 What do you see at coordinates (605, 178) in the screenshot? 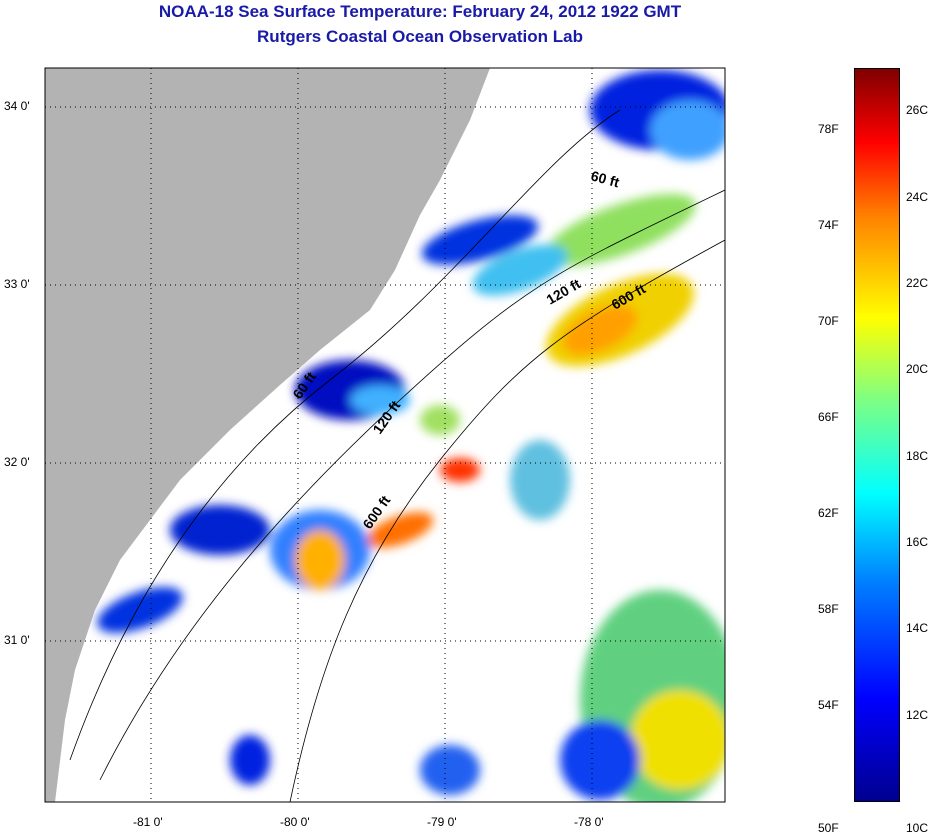
I see `contour-label: 60 ft` at bounding box center [605, 178].